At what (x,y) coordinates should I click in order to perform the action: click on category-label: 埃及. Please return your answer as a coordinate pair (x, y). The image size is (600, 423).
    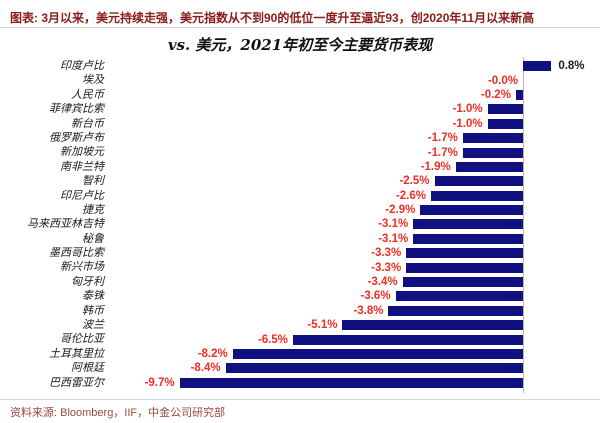
    Looking at the image, I should click on (93, 80).